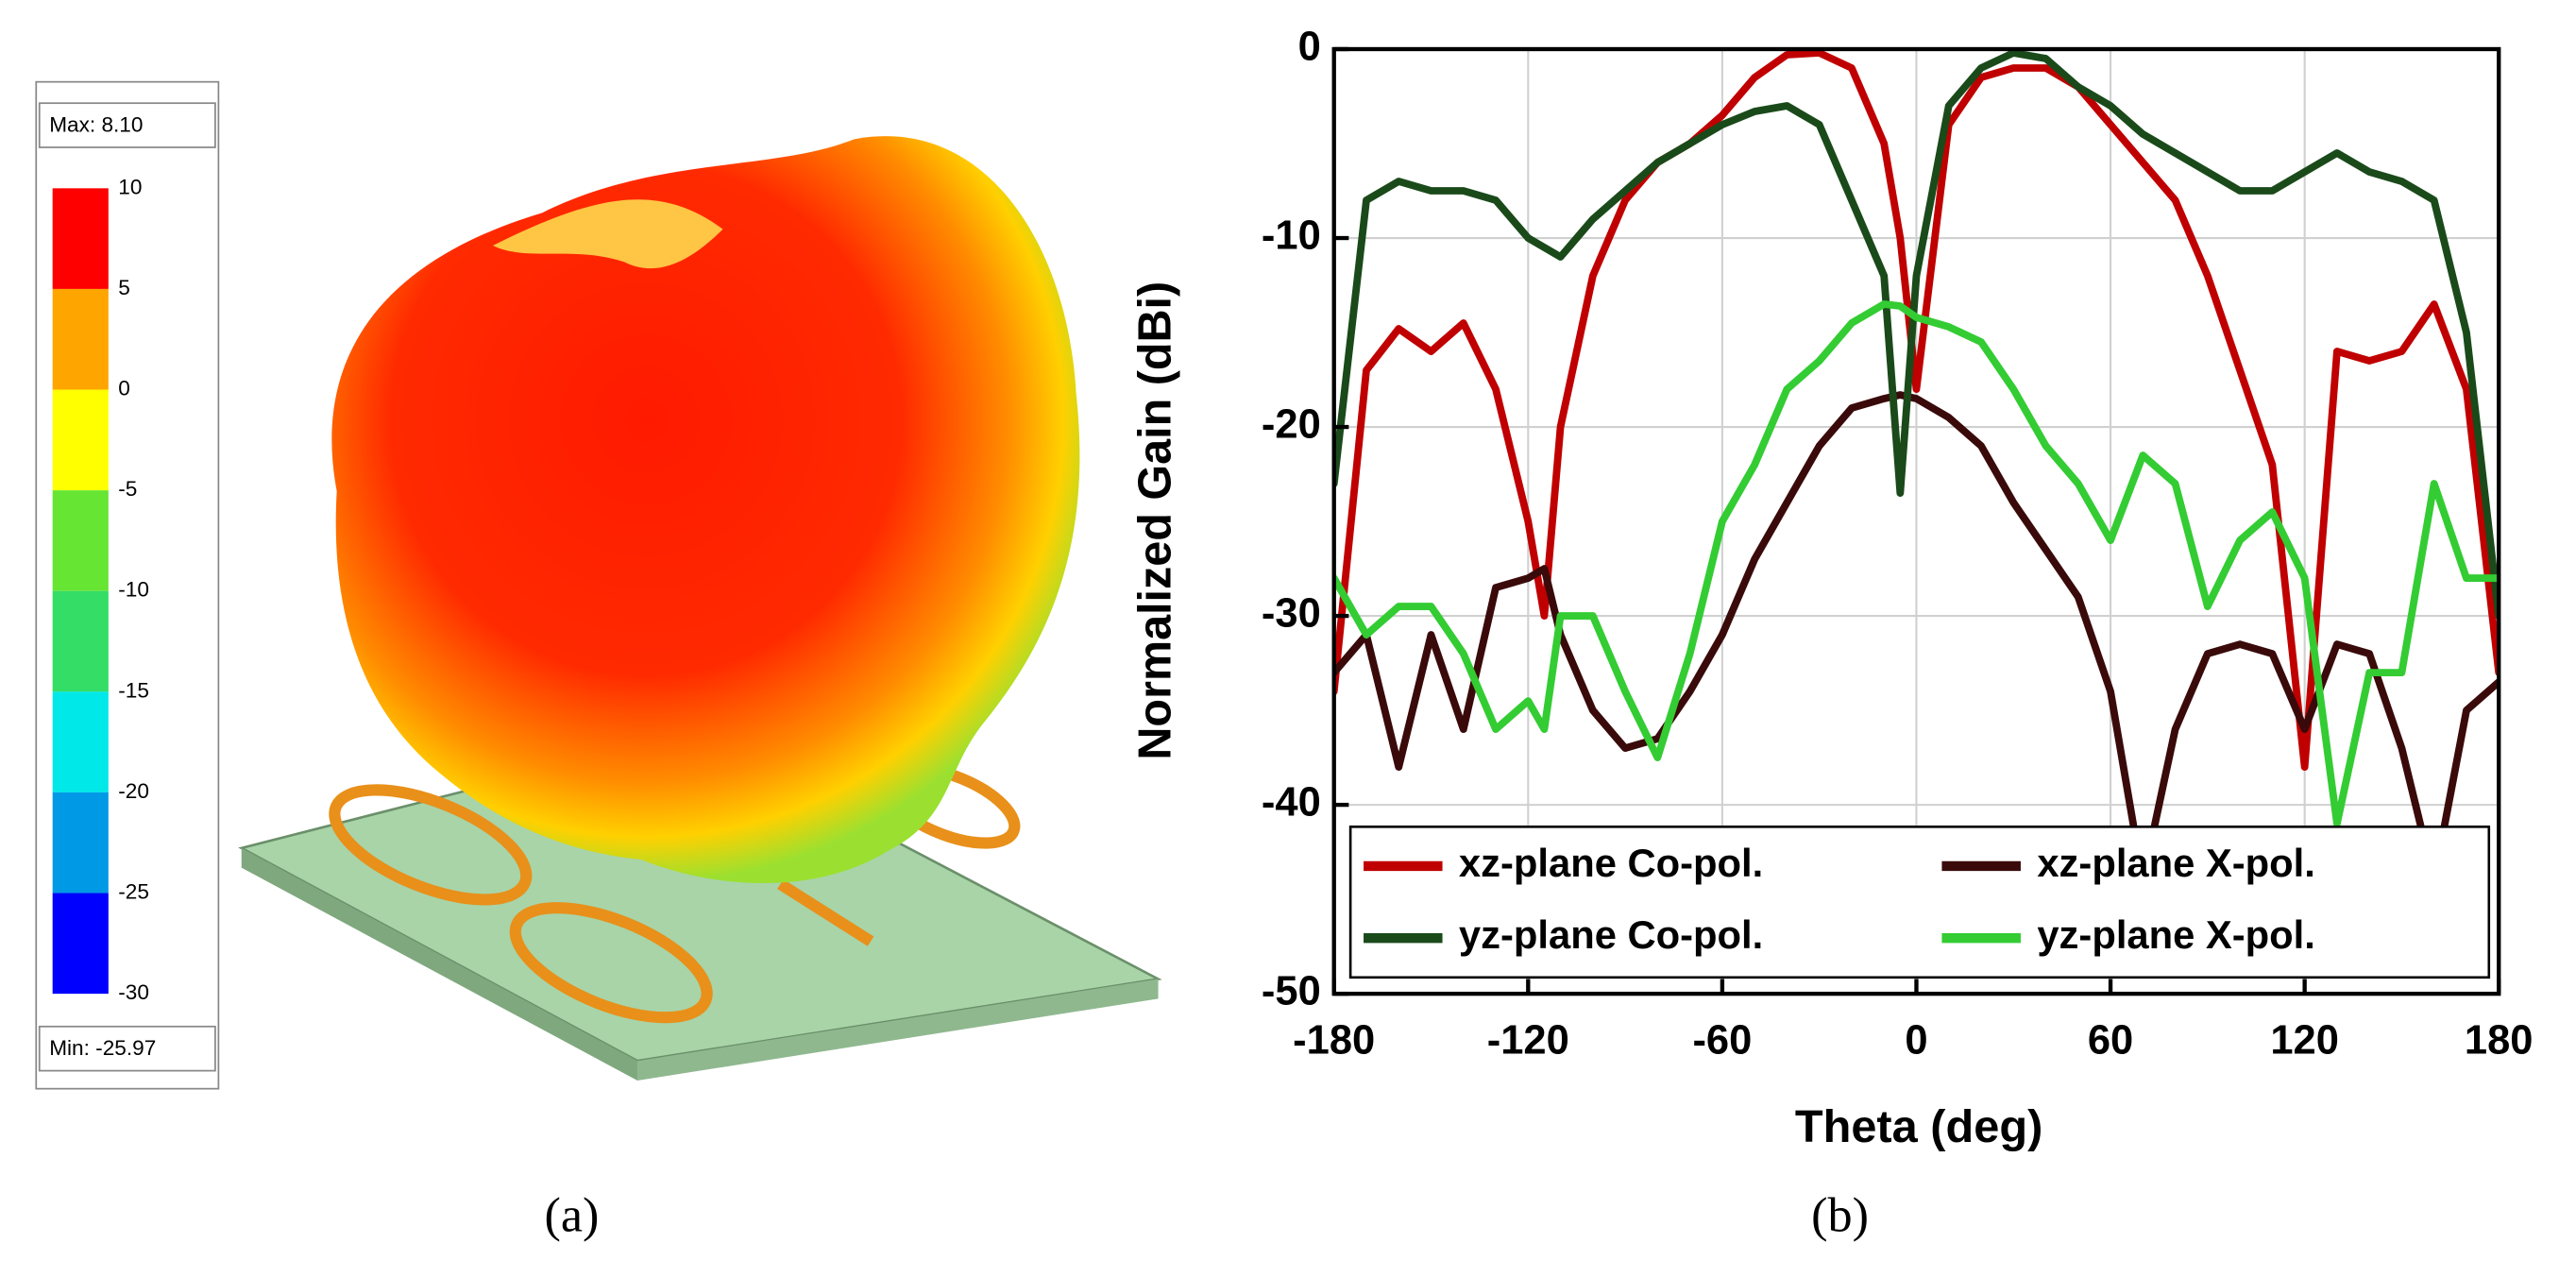  Describe the element at coordinates (133, 892) in the screenshot. I see `colorbar-tick-label: -25` at that location.